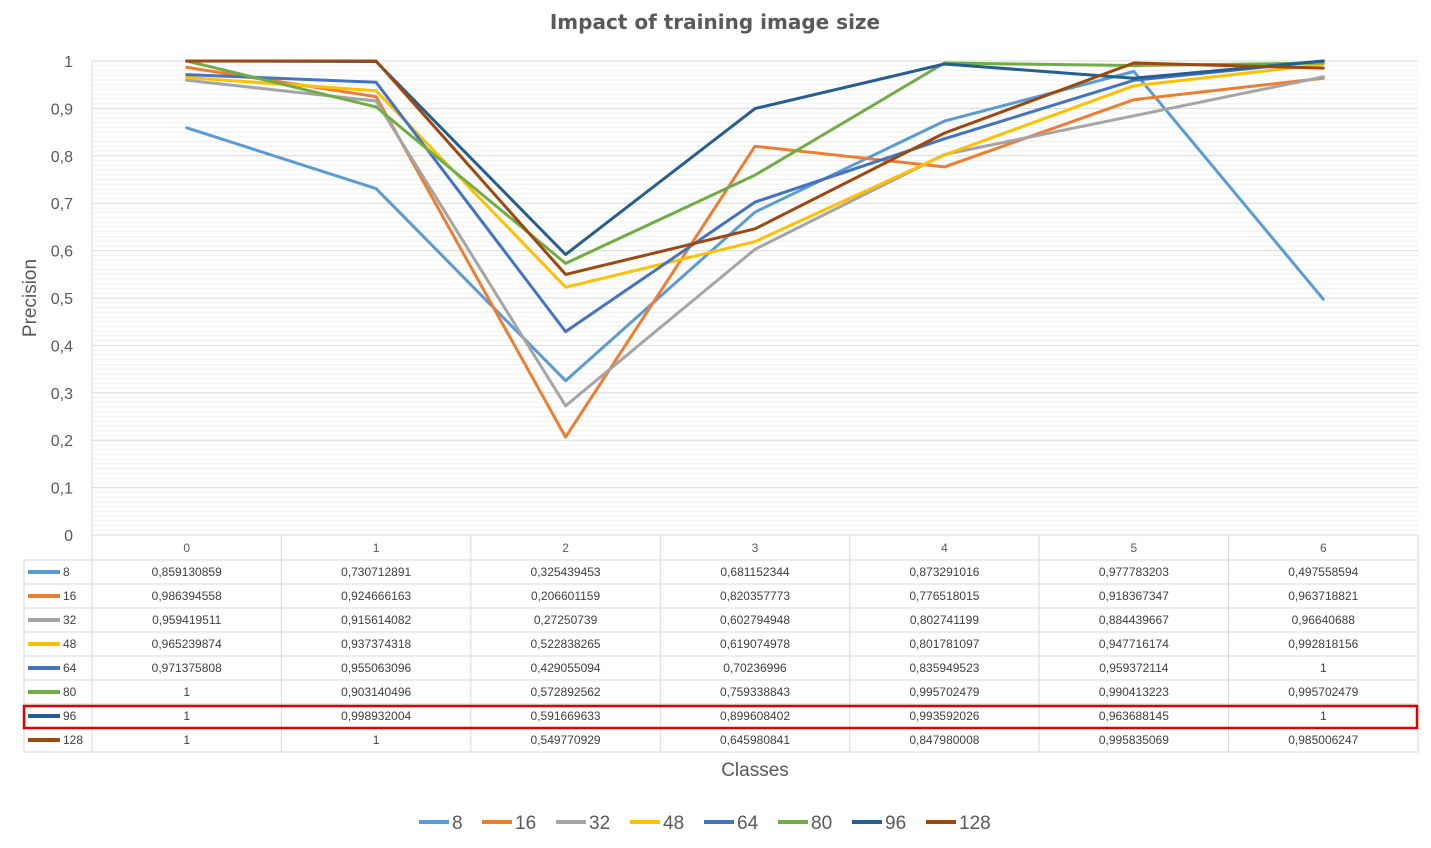  Describe the element at coordinates (599, 823) in the screenshot. I see `legend-label: 32` at that location.